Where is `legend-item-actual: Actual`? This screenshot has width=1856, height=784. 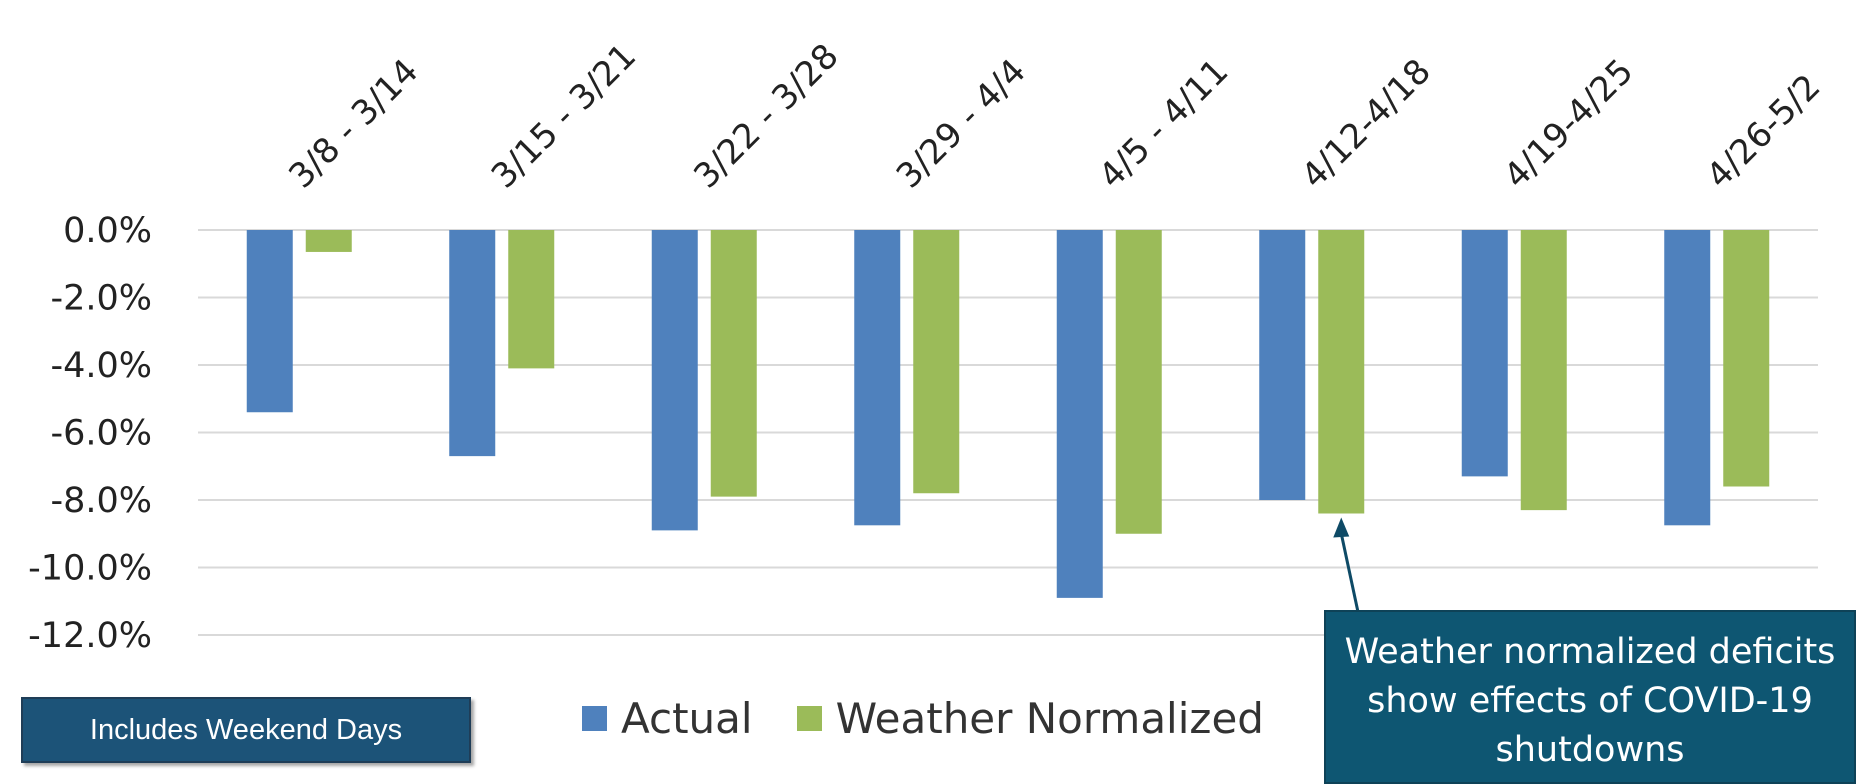
legend-item-actual: Actual is located at coordinates (667, 718).